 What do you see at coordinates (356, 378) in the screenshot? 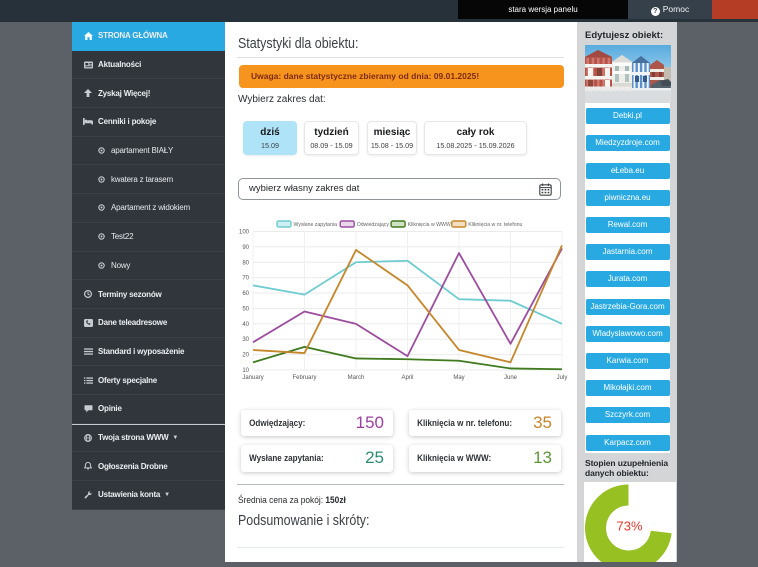
I see `svg-text: March` at bounding box center [356, 378].